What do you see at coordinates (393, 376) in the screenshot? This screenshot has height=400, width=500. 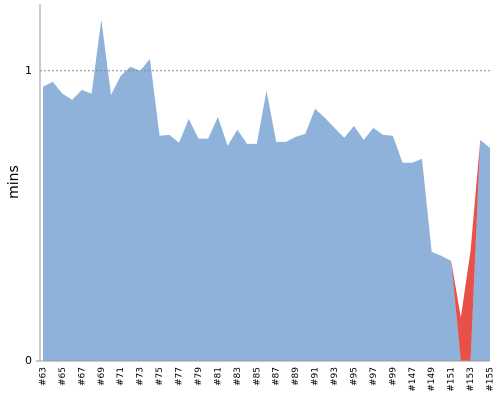 I see `x-tick-label: #99` at bounding box center [393, 376].